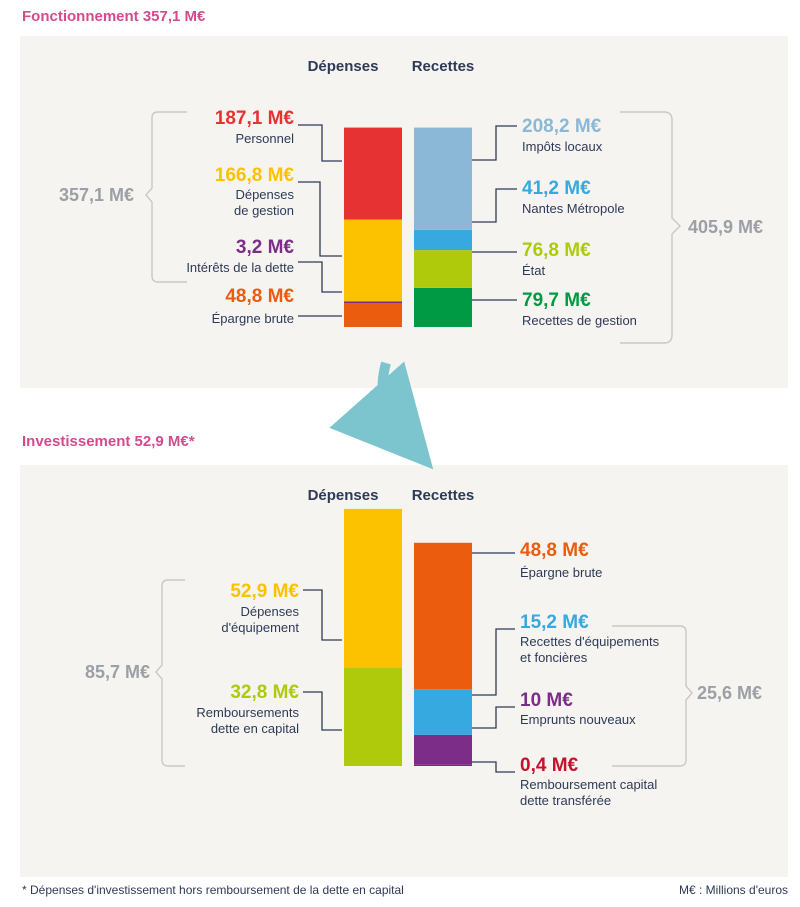 The height and width of the screenshot is (907, 800). What do you see at coordinates (381, 415) in the screenshot?
I see `flow-arrow-icon` at bounding box center [381, 415].